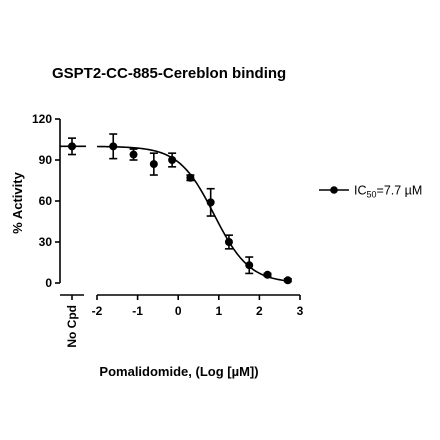  I want to click on y-axis-label: % Activity, so click(17, 202).